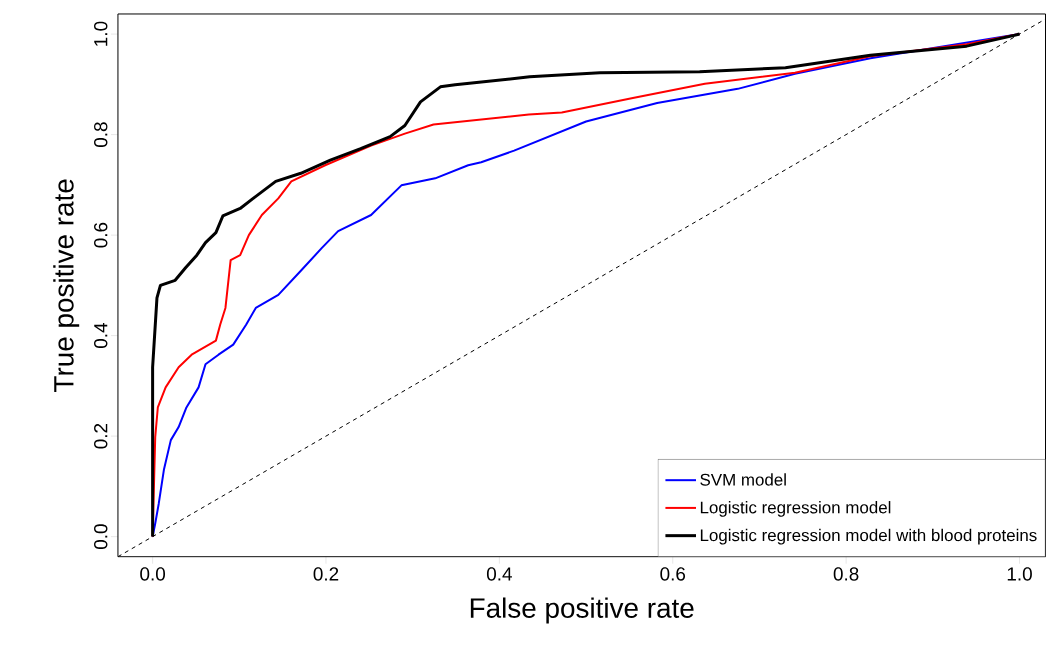 This screenshot has width=1046, height=661. What do you see at coordinates (795, 509) in the screenshot?
I see `legend-label: Logistic regression model` at bounding box center [795, 509].